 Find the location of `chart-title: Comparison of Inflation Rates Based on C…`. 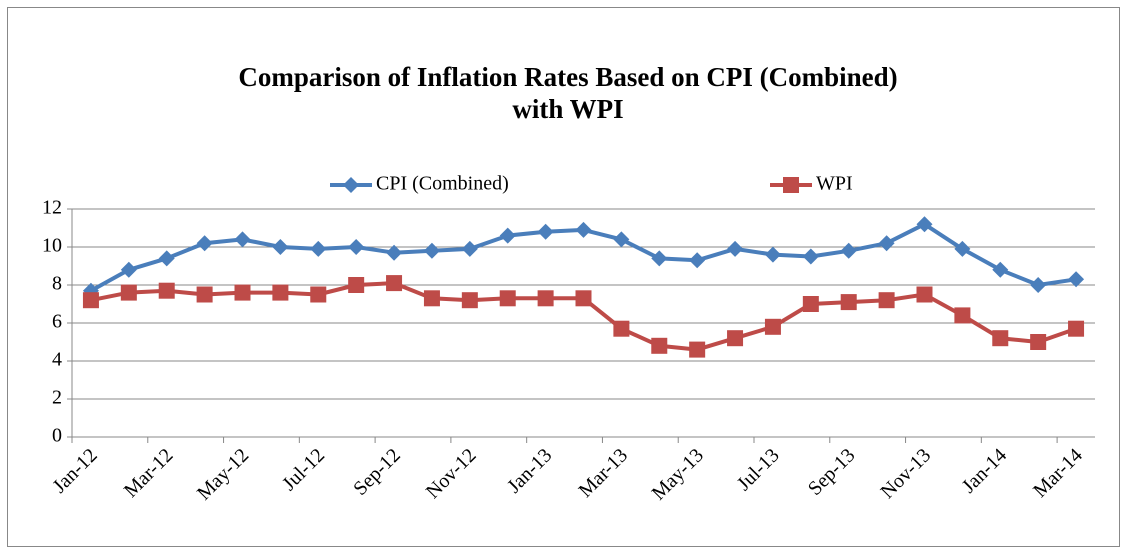

chart-title: Comparison of Inflation Rates Based on C… is located at coordinates (567, 77).